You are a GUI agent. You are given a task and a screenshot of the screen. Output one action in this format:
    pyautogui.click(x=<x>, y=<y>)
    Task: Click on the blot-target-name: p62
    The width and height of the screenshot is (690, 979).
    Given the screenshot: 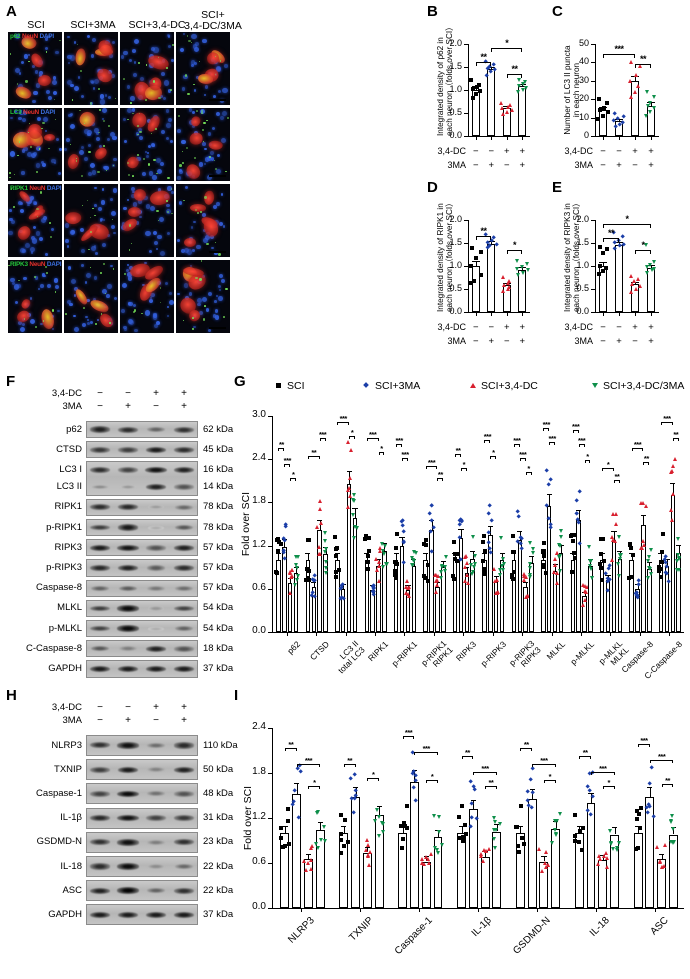 What is the action you would take?
    pyautogui.click(x=74, y=429)
    